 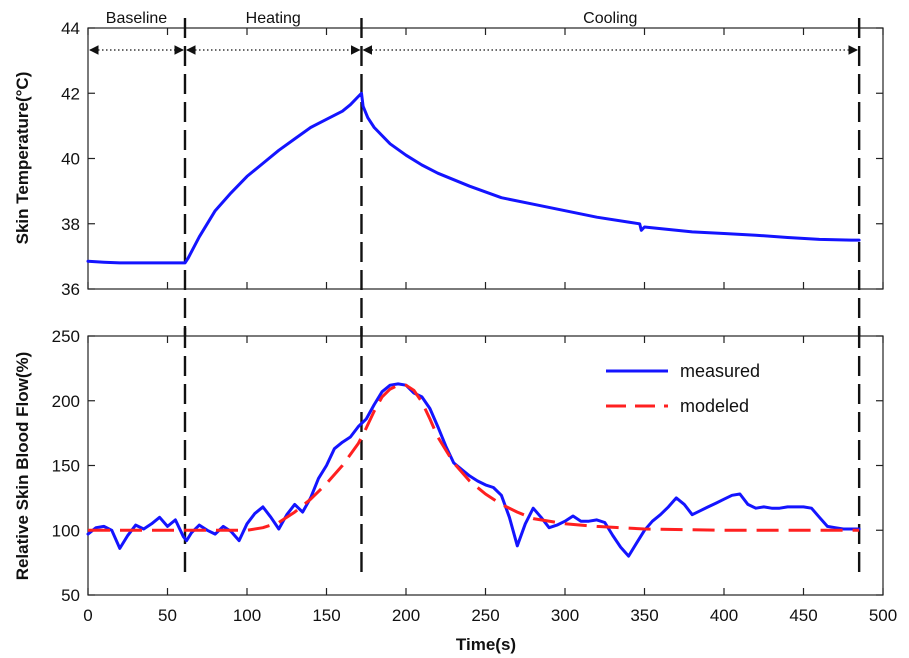 I want to click on blood-flow-y-tick-label: 150, so click(x=66, y=466).